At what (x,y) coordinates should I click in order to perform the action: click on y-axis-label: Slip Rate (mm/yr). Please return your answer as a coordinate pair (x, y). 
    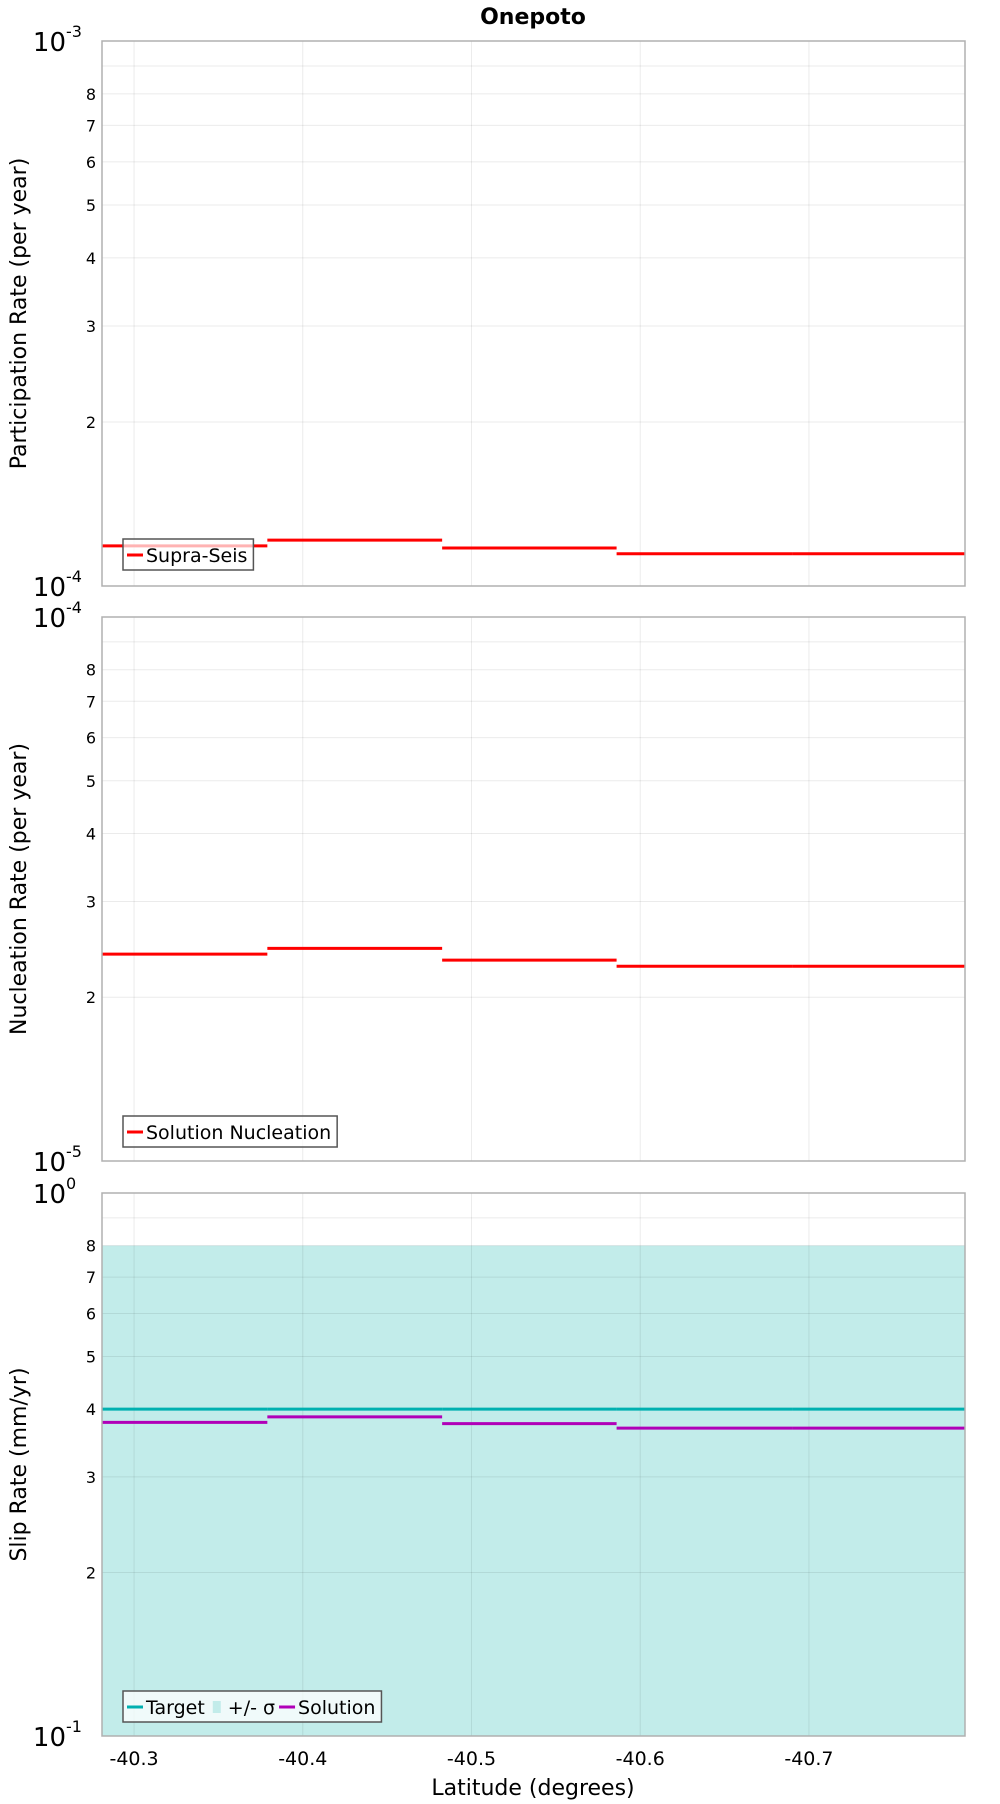
    Looking at the image, I should click on (19, 1464).